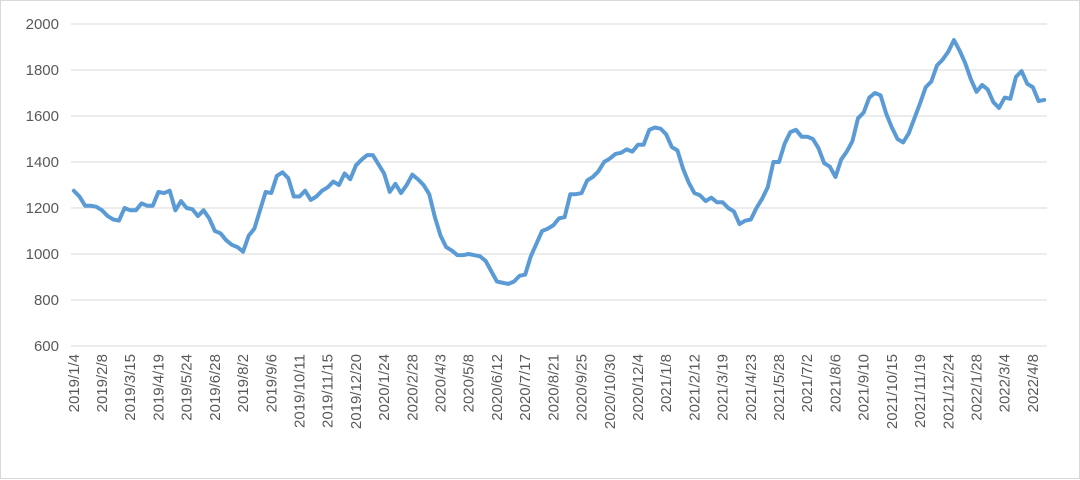 The height and width of the screenshot is (480, 1080). What do you see at coordinates (130, 387) in the screenshot?
I see `x-tick-label: 2019/3/15` at bounding box center [130, 387].